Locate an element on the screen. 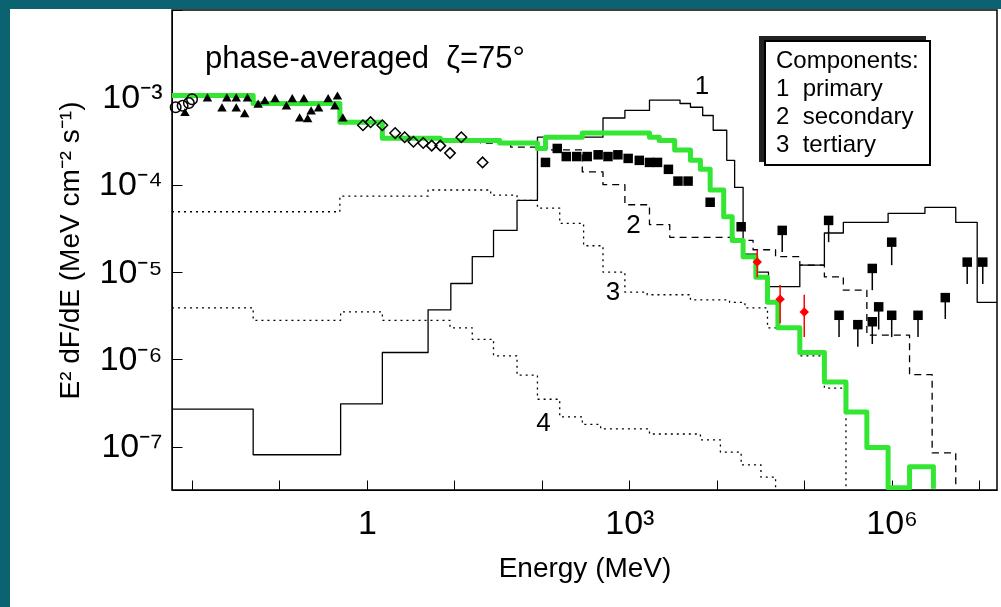  text: phase-averaged ζ=75° is located at coordinates (365, 58).